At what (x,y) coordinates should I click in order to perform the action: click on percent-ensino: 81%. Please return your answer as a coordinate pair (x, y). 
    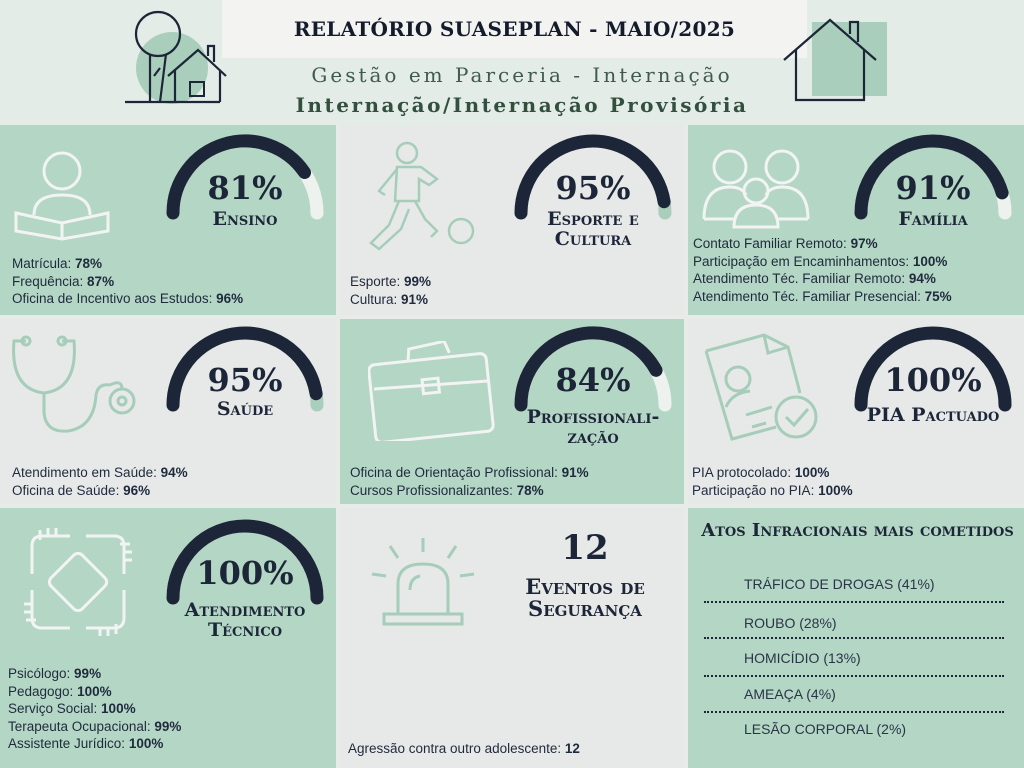
    Looking at the image, I should click on (245, 188).